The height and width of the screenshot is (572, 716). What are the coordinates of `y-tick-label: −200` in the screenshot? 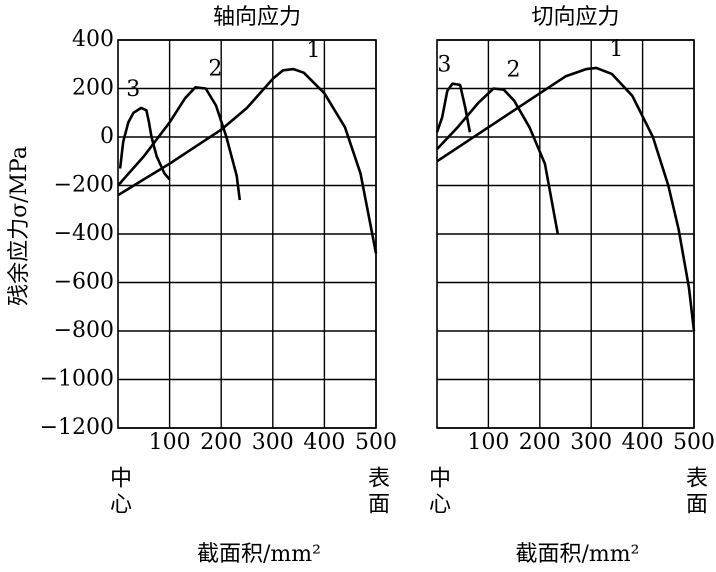 It's located at (84, 185).